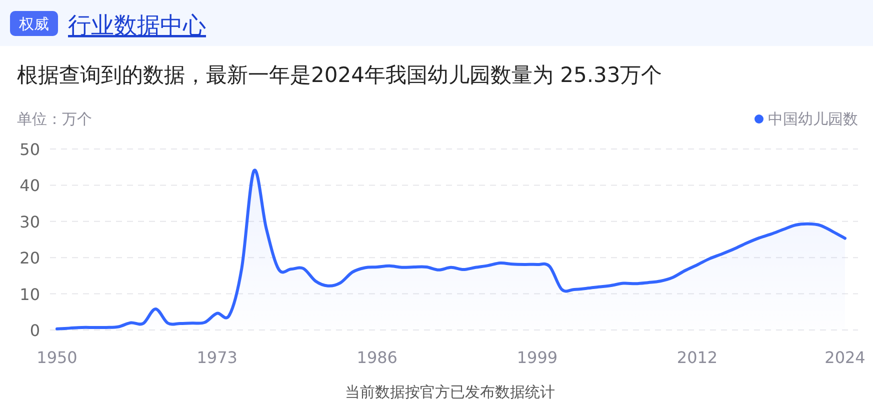 The image size is (873, 417). What do you see at coordinates (30, 186) in the screenshot?
I see `y-tick-label: 40` at bounding box center [30, 186].